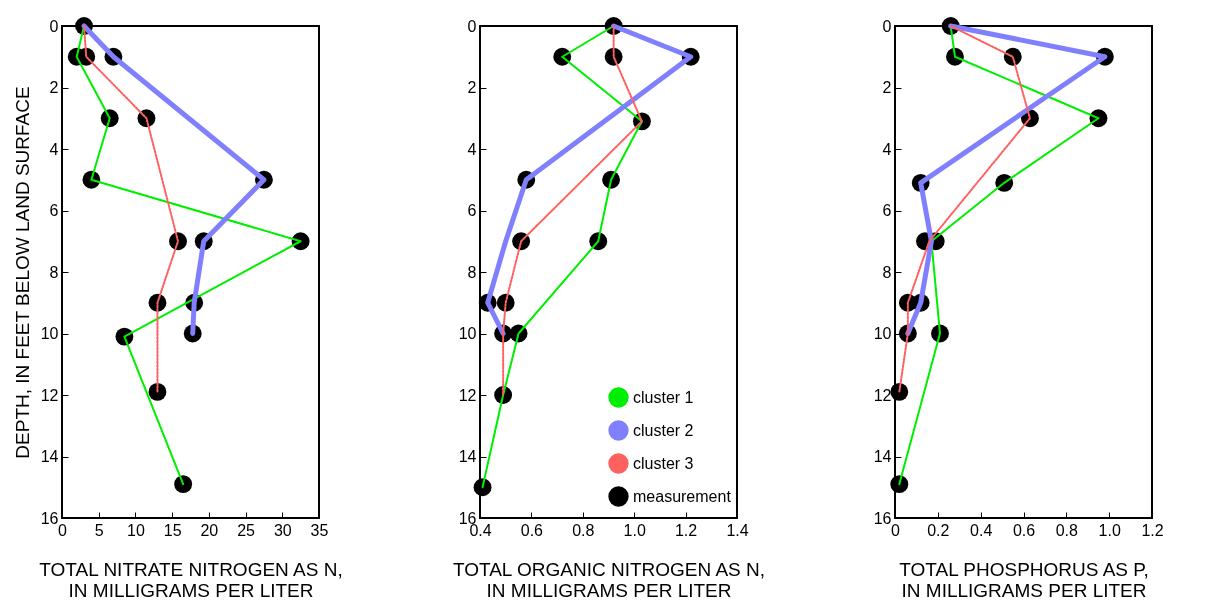  What do you see at coordinates (663, 397) in the screenshot?
I see `legend-label: cluster 1` at bounding box center [663, 397].